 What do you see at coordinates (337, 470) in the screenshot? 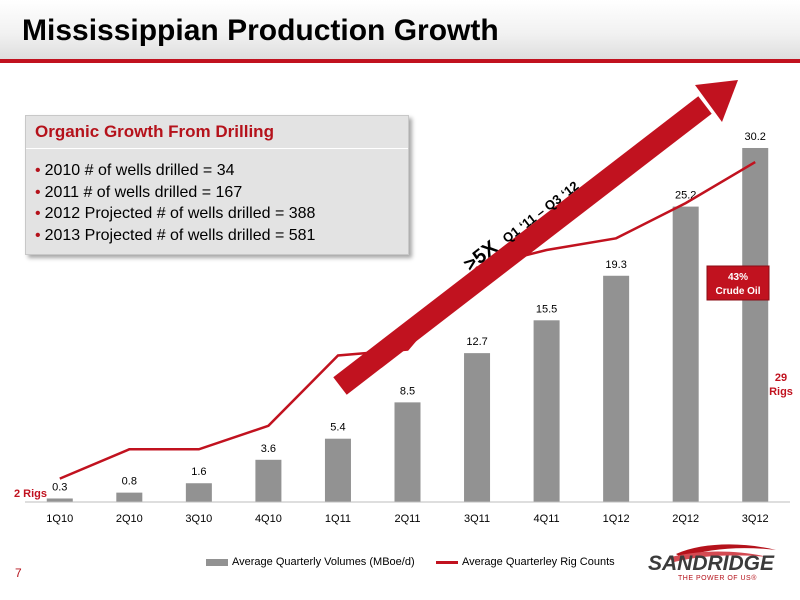
I see `bar-1Q11` at bounding box center [337, 470].